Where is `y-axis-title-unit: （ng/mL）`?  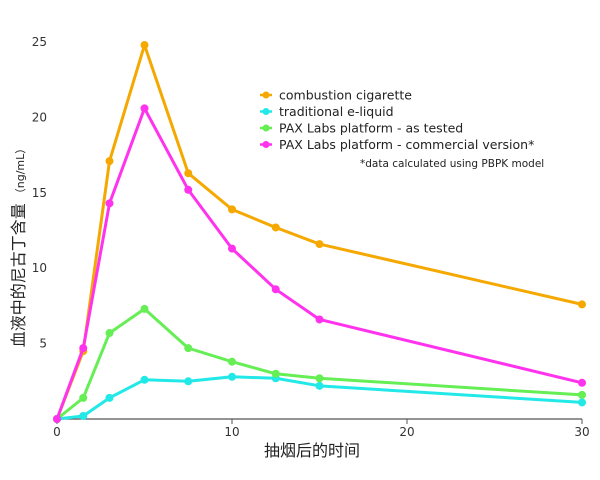
y-axis-title-unit: （ng/mL） is located at coordinates (20, 171).